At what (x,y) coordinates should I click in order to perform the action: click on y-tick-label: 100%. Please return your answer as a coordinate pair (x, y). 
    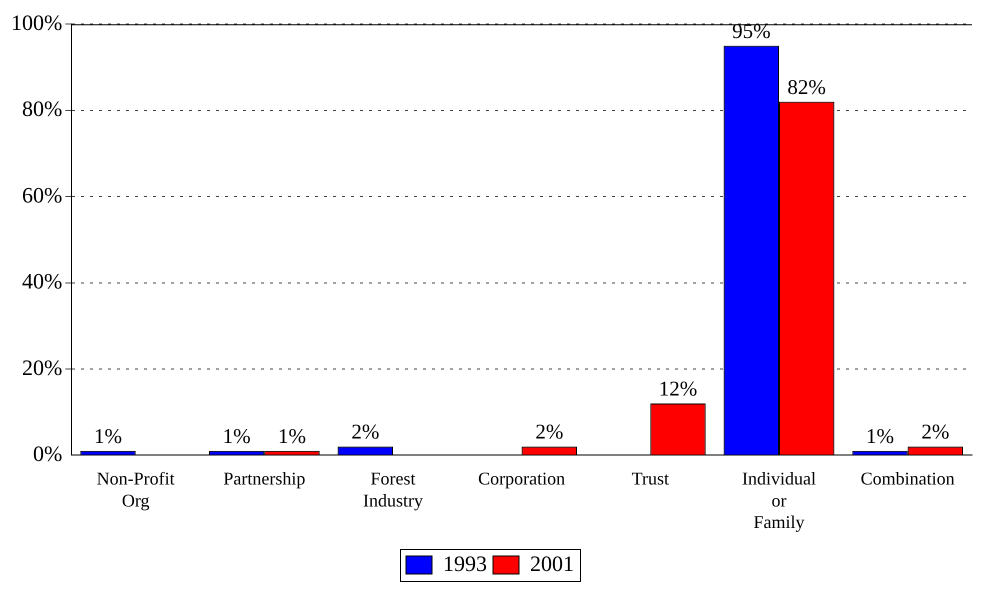
    Looking at the image, I should click on (36, 22).